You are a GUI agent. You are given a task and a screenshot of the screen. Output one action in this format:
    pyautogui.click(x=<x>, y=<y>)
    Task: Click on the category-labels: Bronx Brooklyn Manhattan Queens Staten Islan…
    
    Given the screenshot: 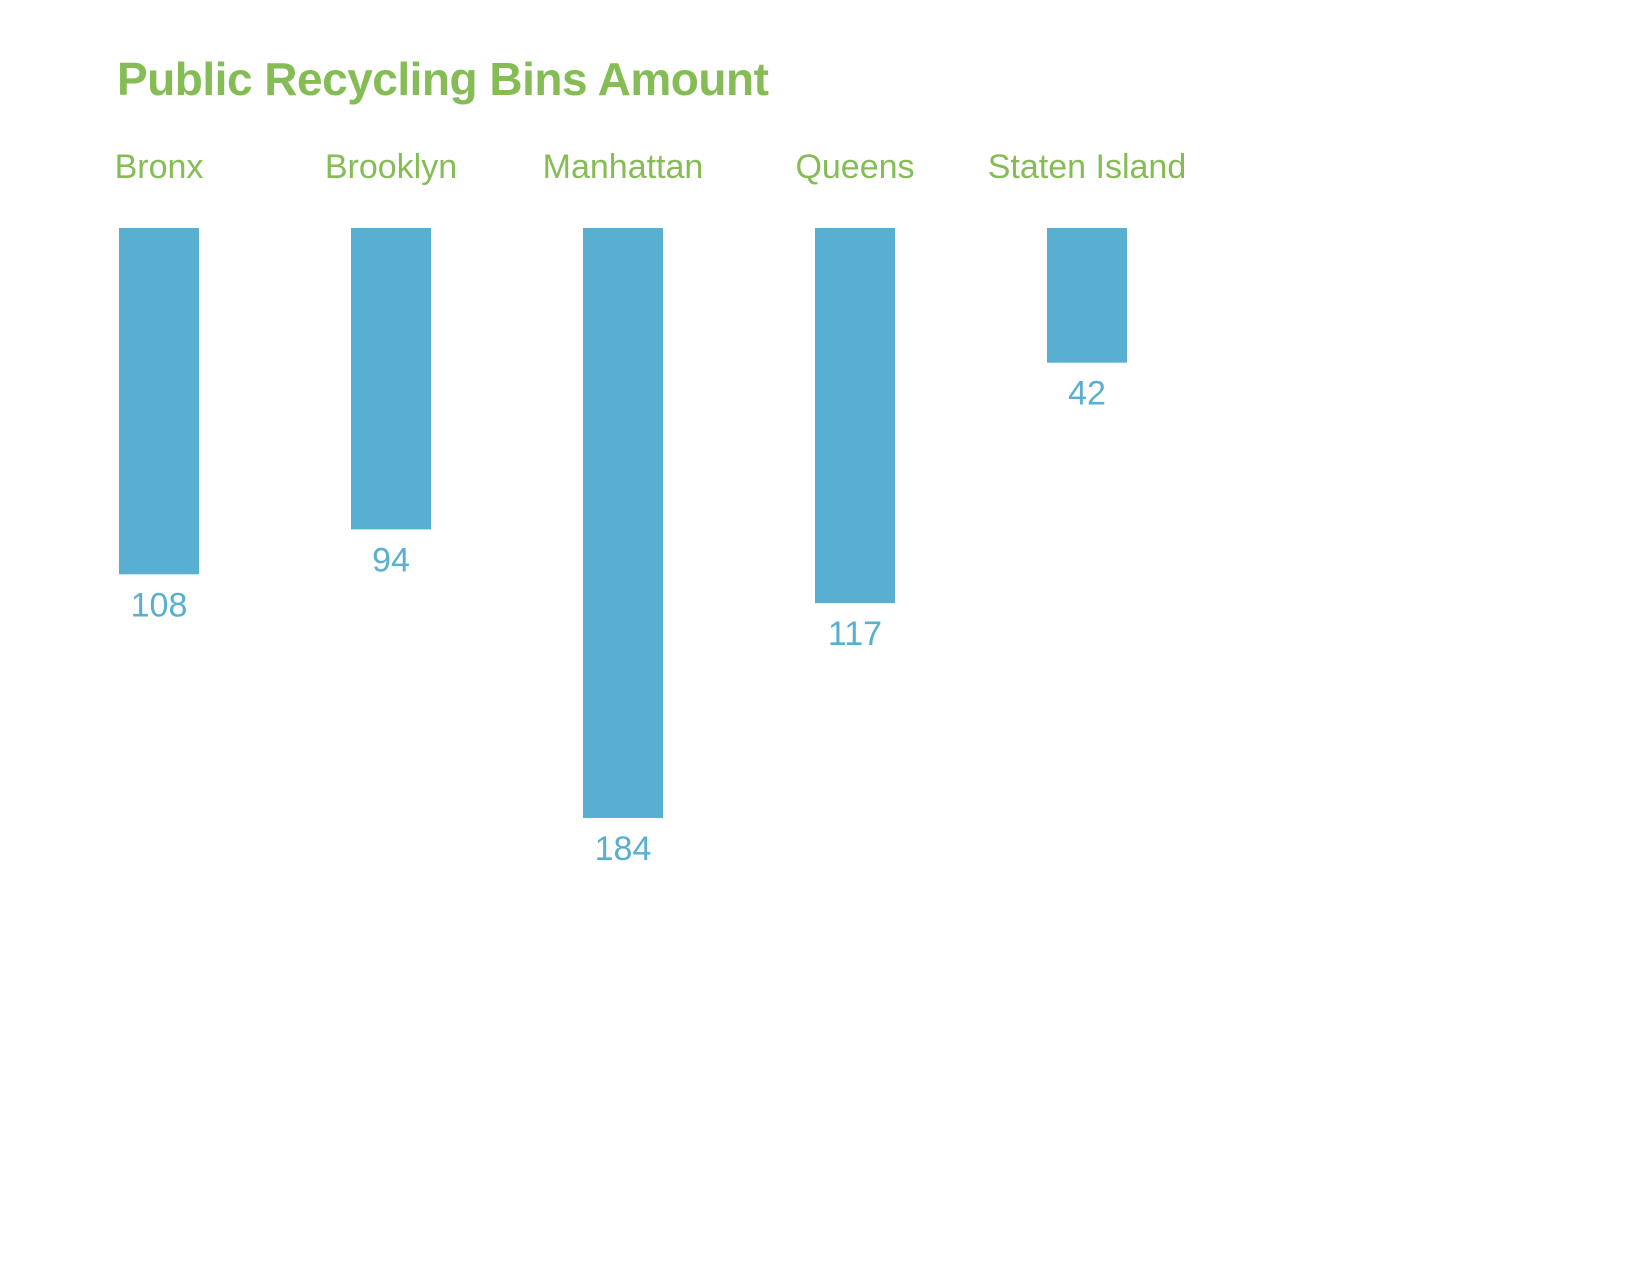 What is the action you would take?
    pyautogui.click(x=651, y=167)
    